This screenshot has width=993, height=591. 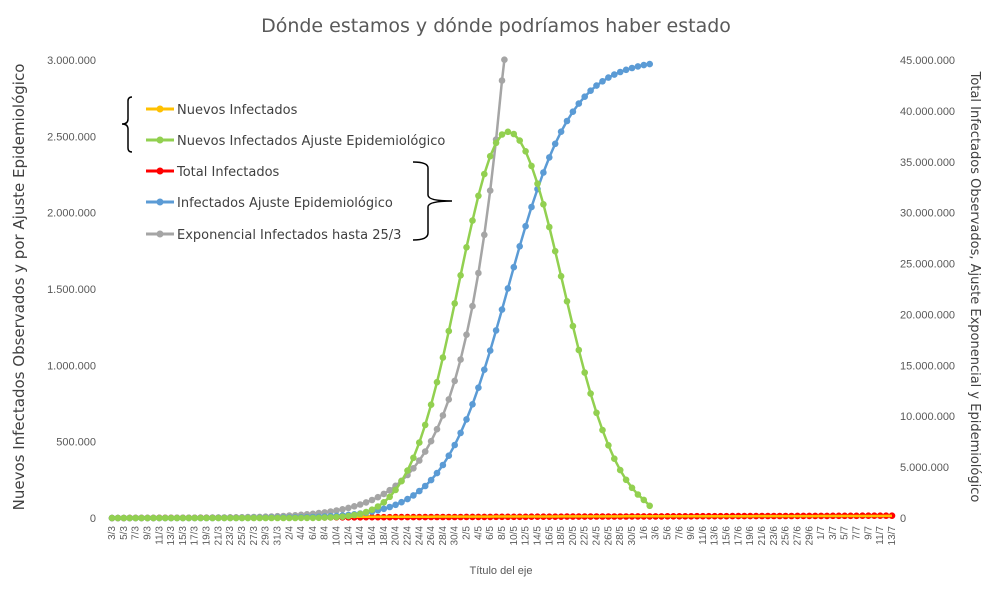 I want to click on x-tick-label: 30/5, so click(x=632, y=536).